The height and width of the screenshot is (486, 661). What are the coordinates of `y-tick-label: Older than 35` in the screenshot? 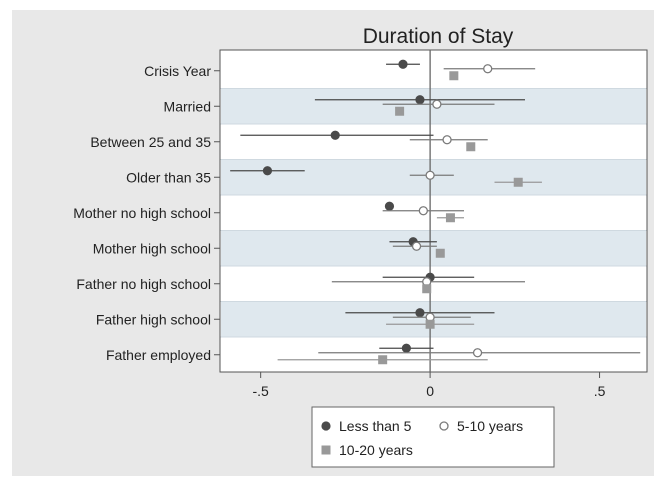 It's located at (168, 177).